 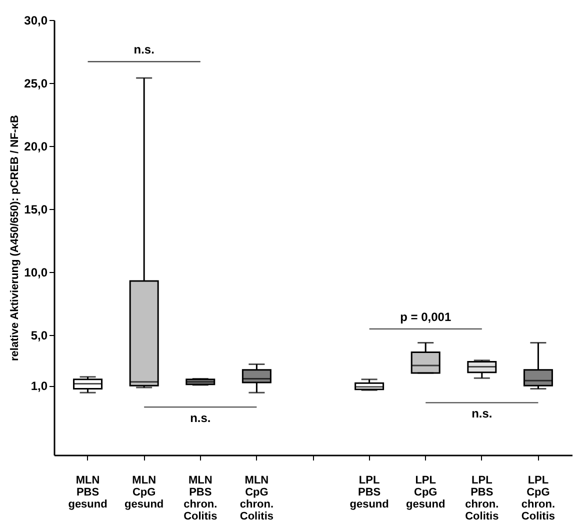 I want to click on y-tick-label: 5,0, so click(x=39, y=335).